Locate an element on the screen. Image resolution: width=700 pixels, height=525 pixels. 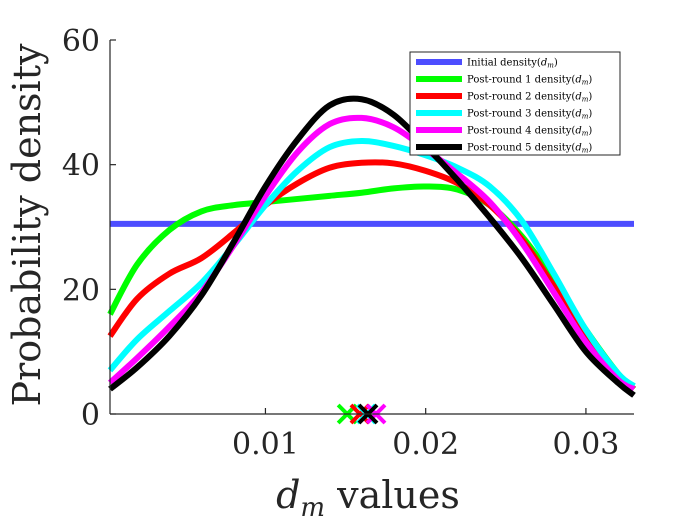
legend-box is located at coordinates (515, 103).